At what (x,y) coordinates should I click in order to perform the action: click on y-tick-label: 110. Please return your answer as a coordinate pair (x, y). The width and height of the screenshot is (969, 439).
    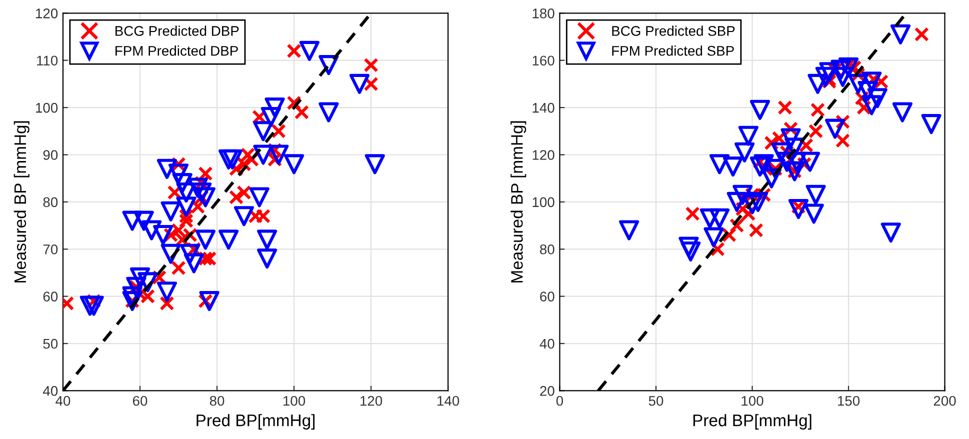
    Looking at the image, I should click on (47, 61).